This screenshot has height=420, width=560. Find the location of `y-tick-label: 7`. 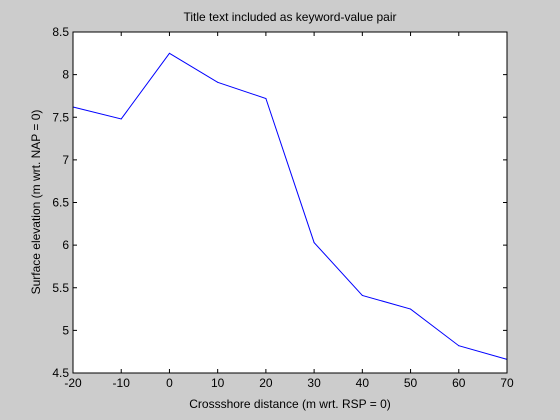

y-tick-label: 7 is located at coordinates (65, 160).